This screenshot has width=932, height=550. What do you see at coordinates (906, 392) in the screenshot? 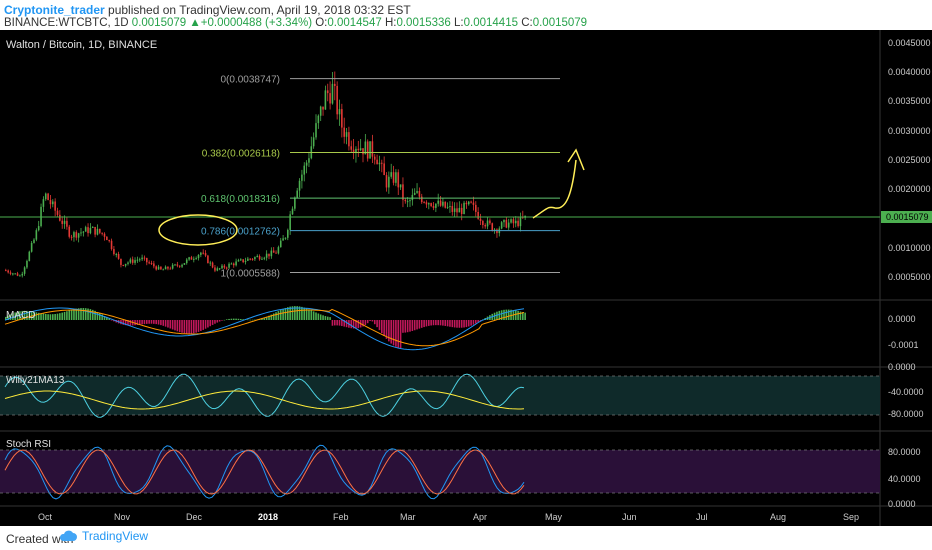
I see `willy-tick: -40.0000` at bounding box center [906, 392].